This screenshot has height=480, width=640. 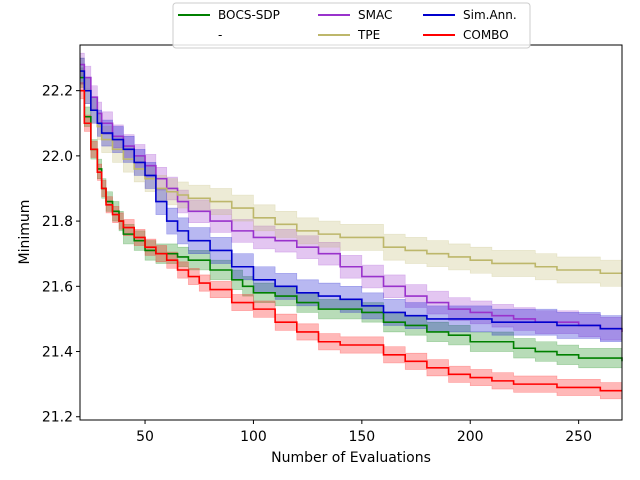 What do you see at coordinates (57, 418) in the screenshot?
I see `y-tick-label: 21.2` at bounding box center [57, 418].